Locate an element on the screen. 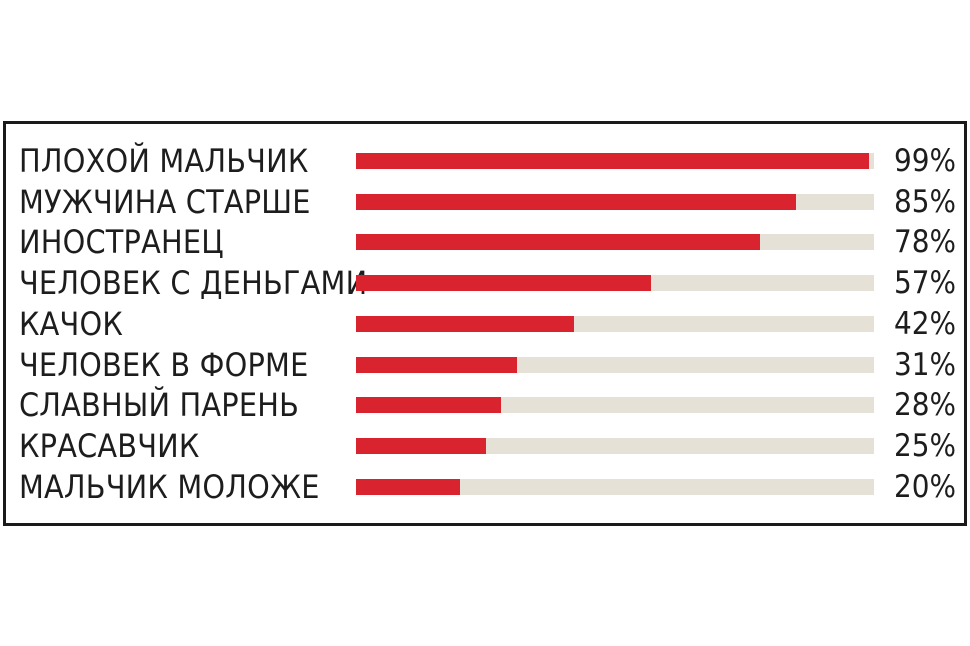 The image size is (970, 646). category-label: КАЧОК is located at coordinates (71, 323).